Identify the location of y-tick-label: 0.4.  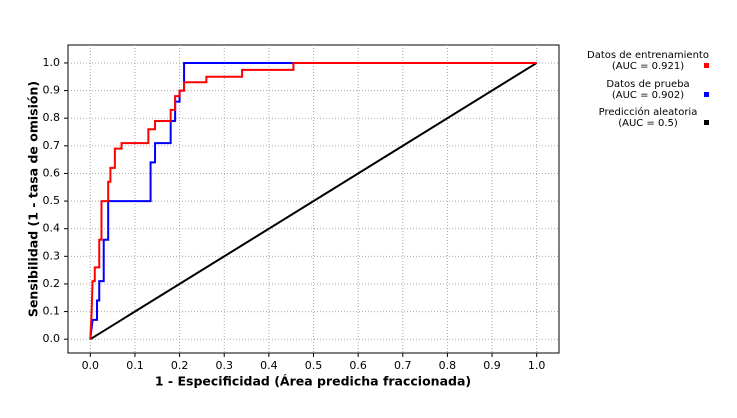
(52, 228).